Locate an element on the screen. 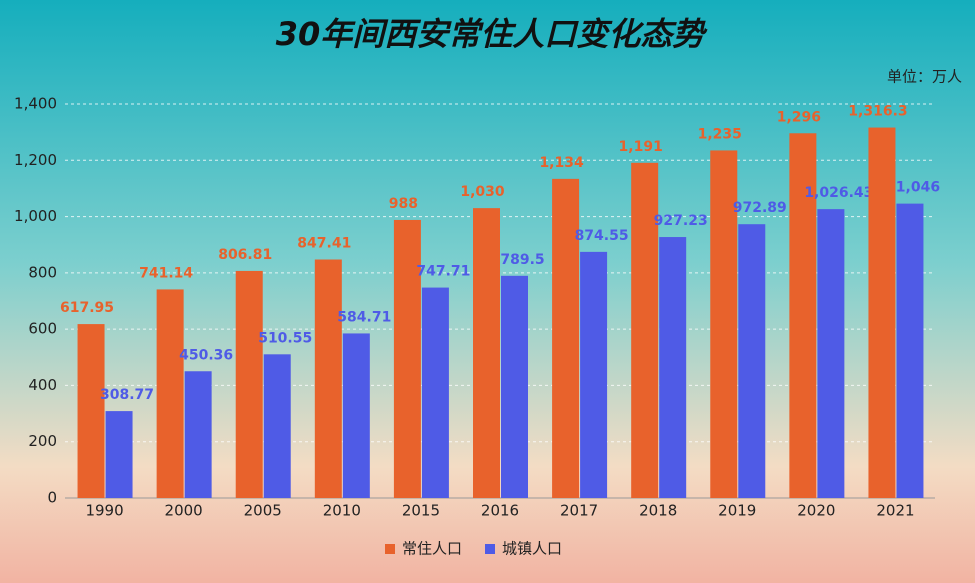  value-label: 741.14 is located at coordinates (166, 273).